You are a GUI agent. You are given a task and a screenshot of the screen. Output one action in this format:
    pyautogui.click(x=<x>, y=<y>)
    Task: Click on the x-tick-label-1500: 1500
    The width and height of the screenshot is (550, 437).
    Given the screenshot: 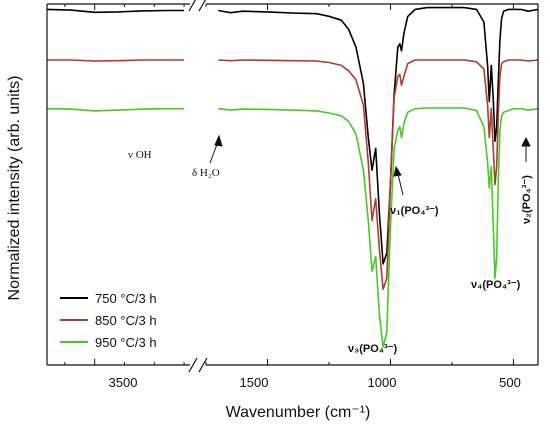 What is the action you would take?
    pyautogui.click(x=254, y=382)
    